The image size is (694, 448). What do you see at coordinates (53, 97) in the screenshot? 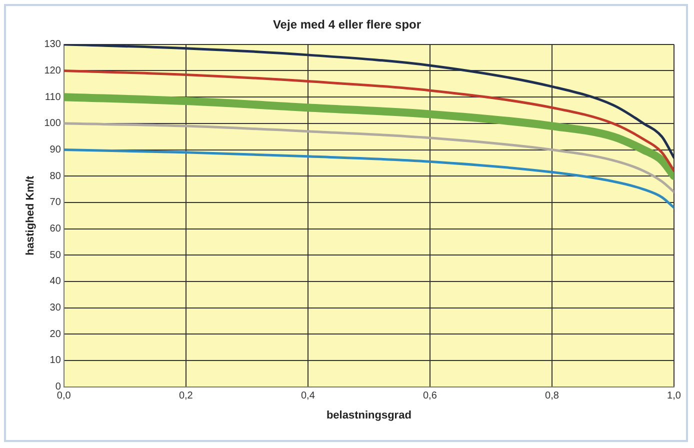
I see `y-tick-label: 110` at bounding box center [53, 97].